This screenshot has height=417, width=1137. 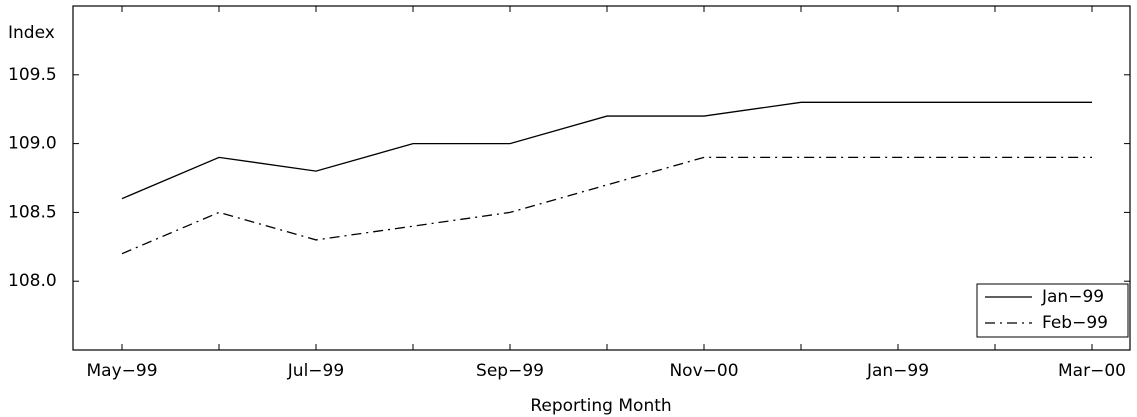 I want to click on y-tick-label: 109.5, so click(x=32, y=75).